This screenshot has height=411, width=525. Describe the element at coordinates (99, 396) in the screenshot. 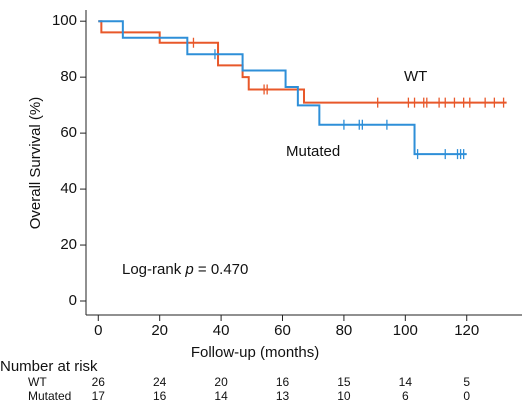

I see `risk-count: 17` at that location.